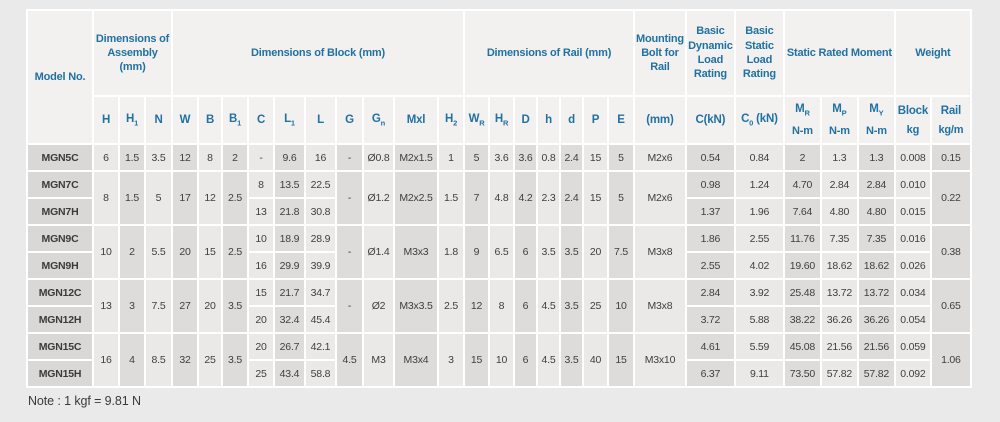 This screenshot has width=1000, height=422. Describe the element at coordinates (595, 252) in the screenshot. I see `cell-MGN9C-P: 20` at that location.